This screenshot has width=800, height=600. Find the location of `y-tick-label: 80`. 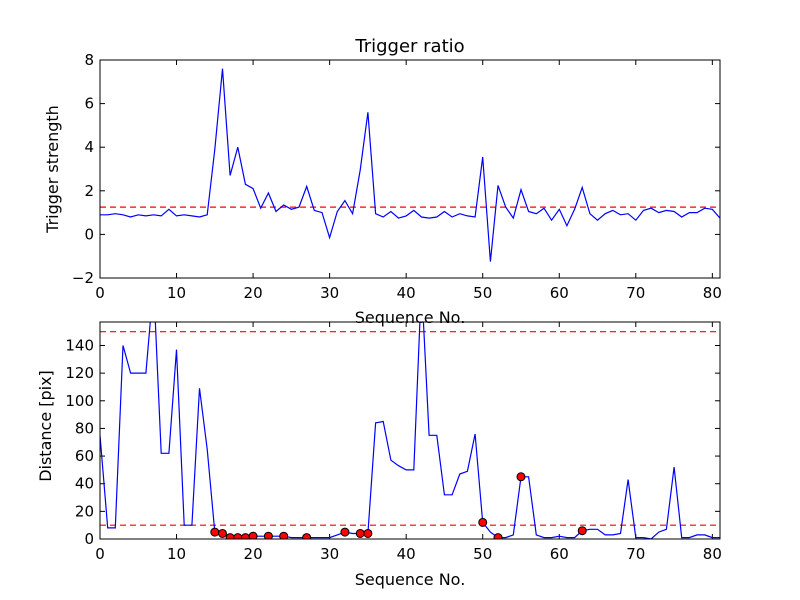

y-tick-label: 80 is located at coordinates (84, 428).